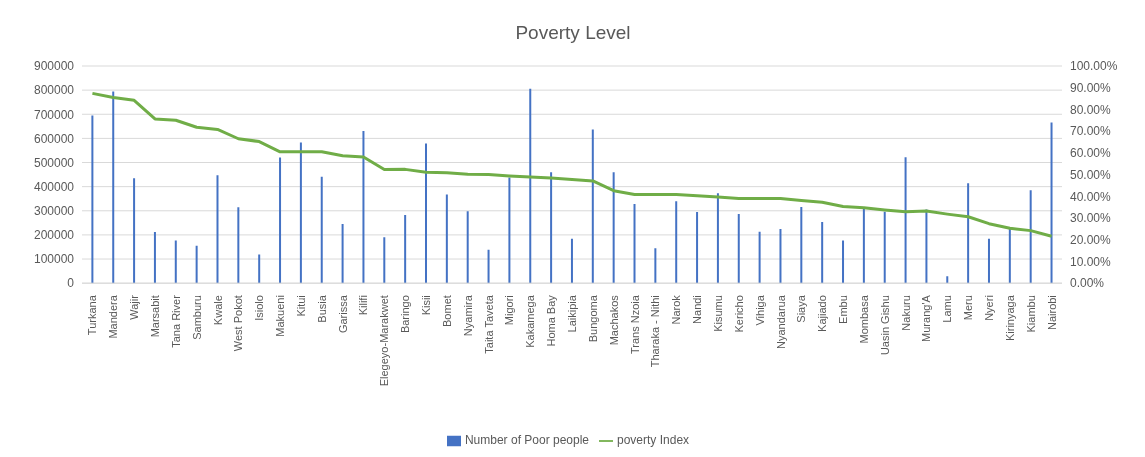  Describe the element at coordinates (509, 310) in the screenshot. I see `x-tick-label: Migori` at that location.